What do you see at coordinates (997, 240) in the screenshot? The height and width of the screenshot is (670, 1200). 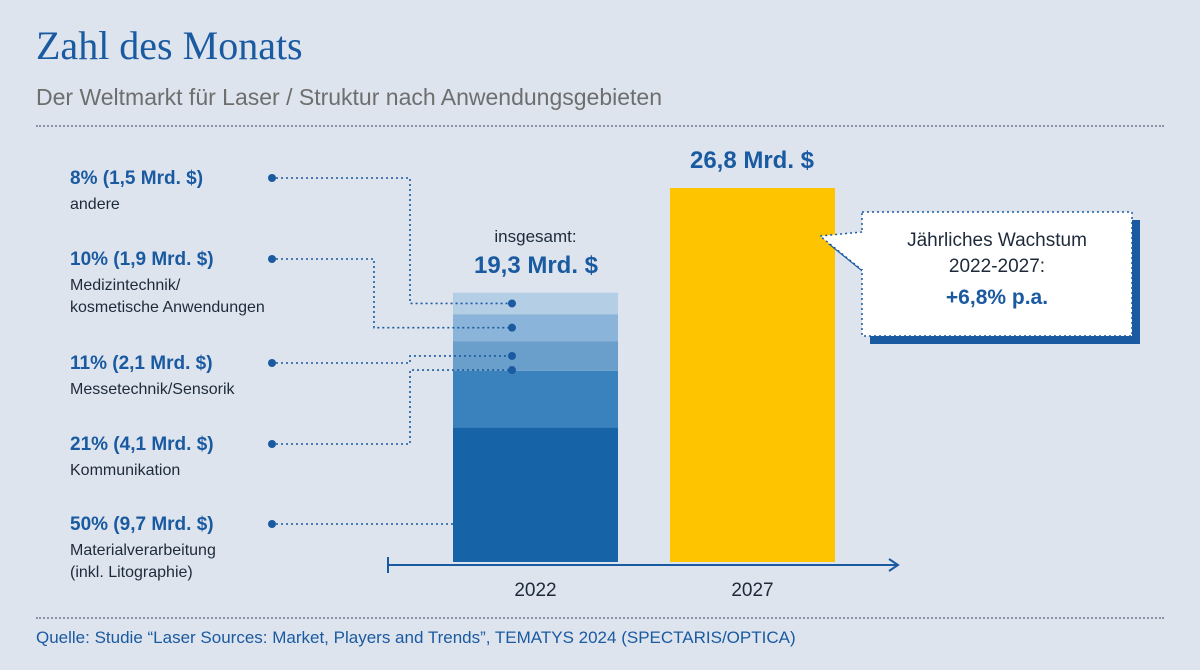 I see `callout-line-1: Jährliches Wachstum` at bounding box center [997, 240].